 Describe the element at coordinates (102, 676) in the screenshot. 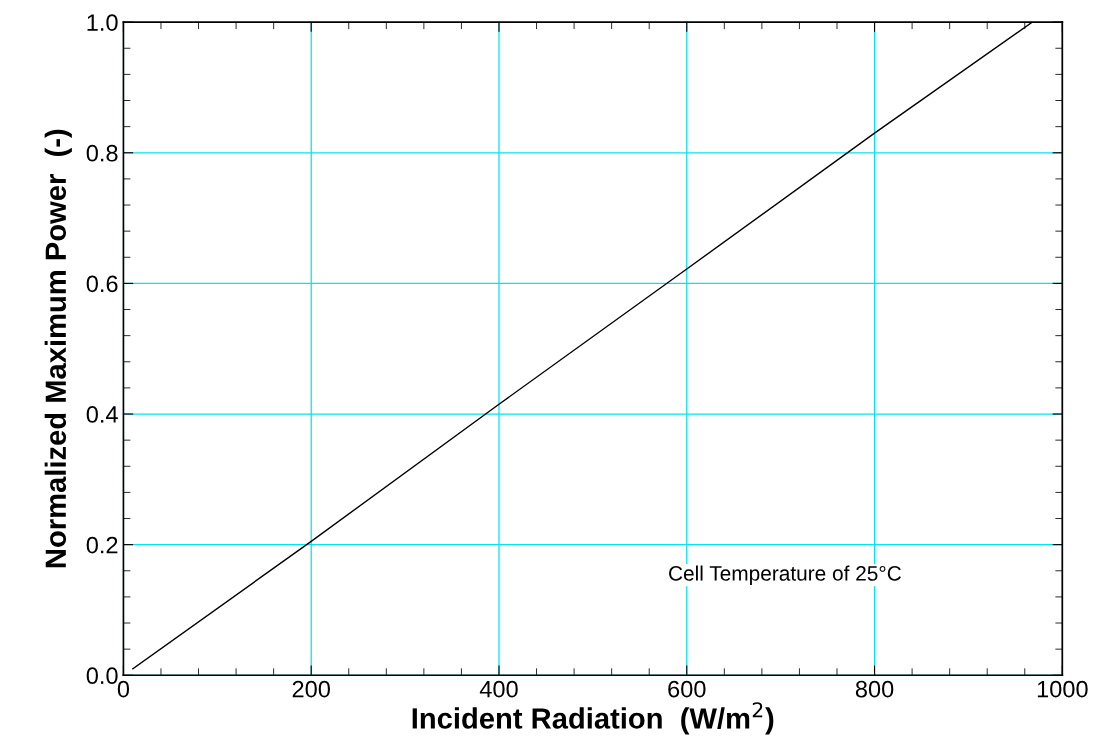

I see `y-tick-label: 0.0` at that location.